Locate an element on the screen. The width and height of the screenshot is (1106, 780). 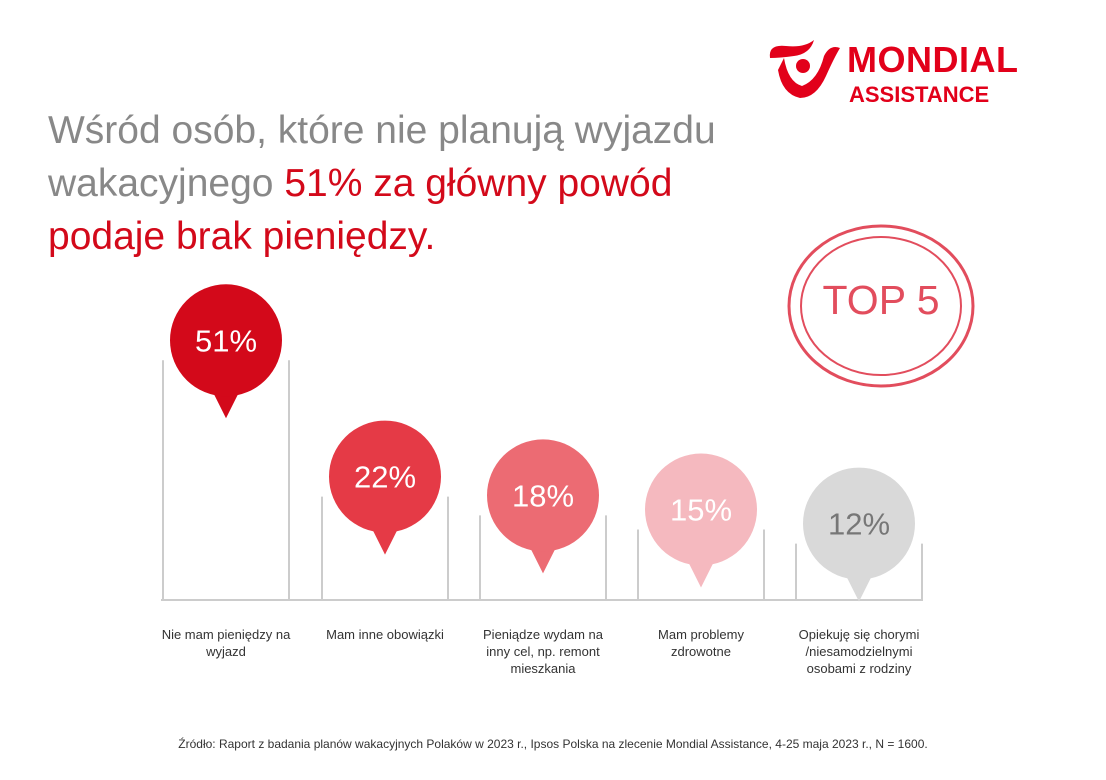
badge-rings is located at coordinates (881, 306).